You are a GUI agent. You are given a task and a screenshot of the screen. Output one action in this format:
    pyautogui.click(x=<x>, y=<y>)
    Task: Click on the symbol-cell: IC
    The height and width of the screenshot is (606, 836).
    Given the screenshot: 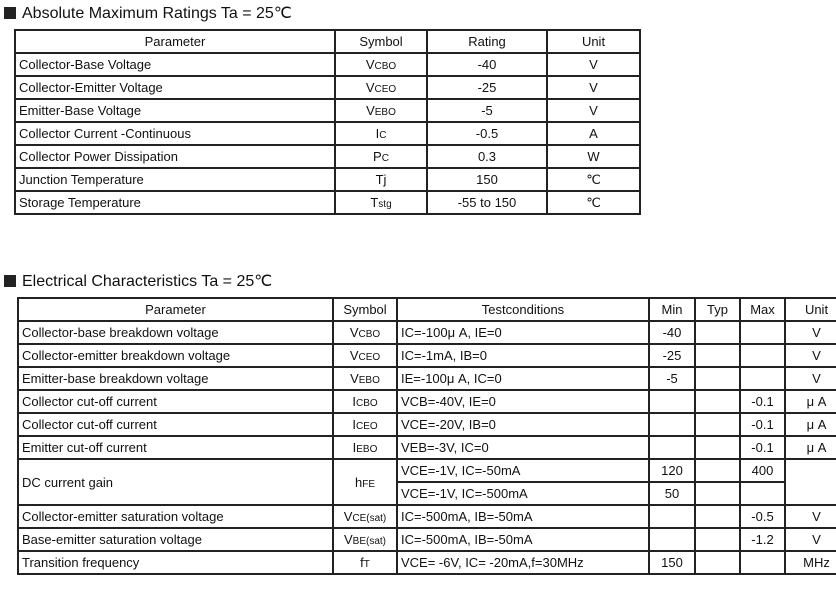 What is the action you would take?
    pyautogui.click(x=381, y=133)
    